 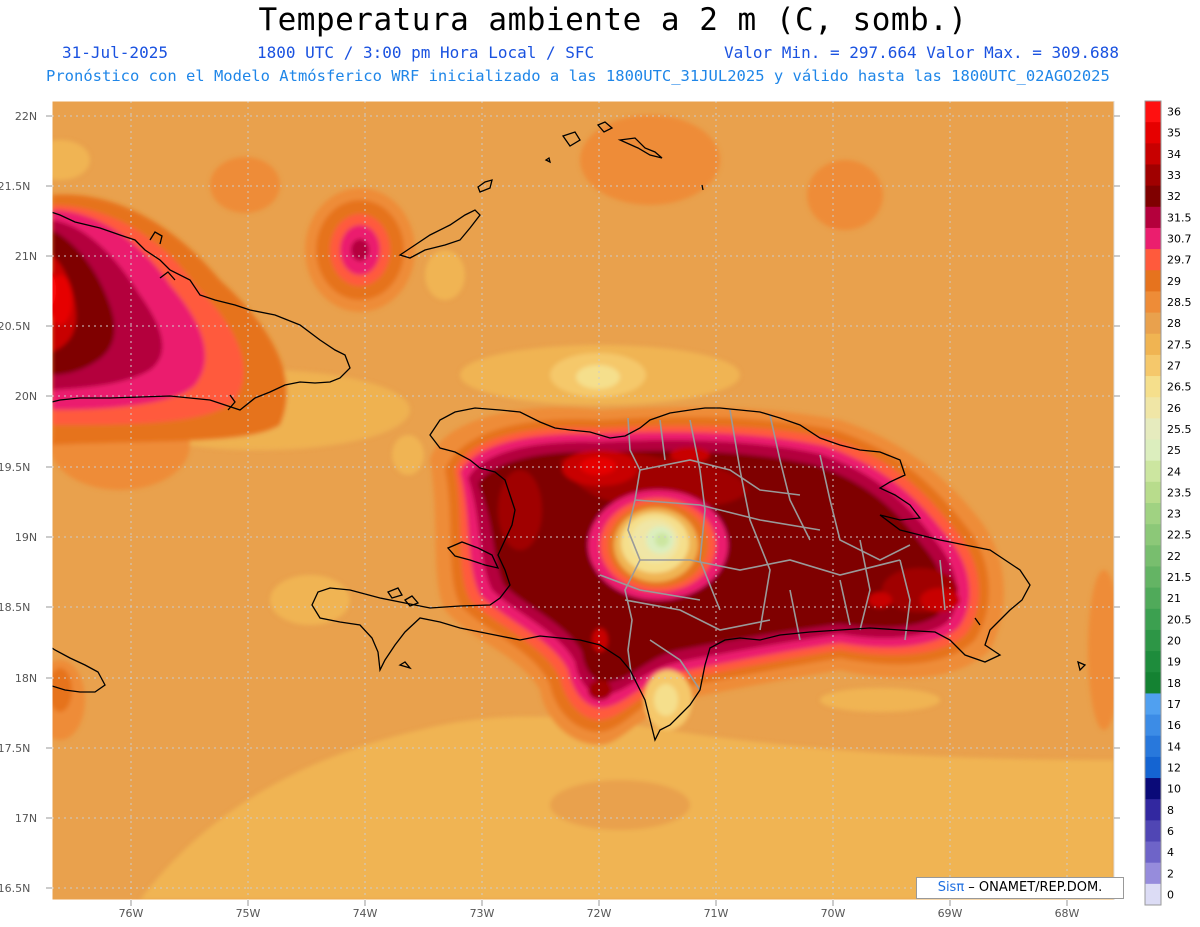 I want to click on legend-label: 32, so click(x=1174, y=196).